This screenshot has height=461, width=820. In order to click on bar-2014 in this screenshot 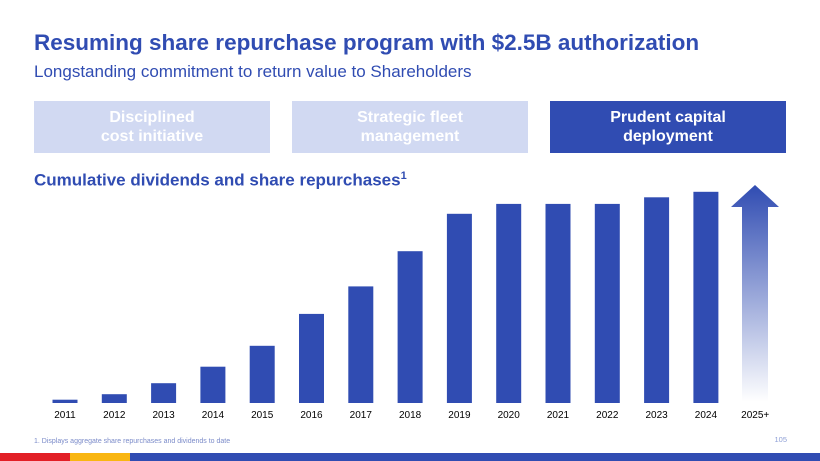, I will do `click(213, 384)`.